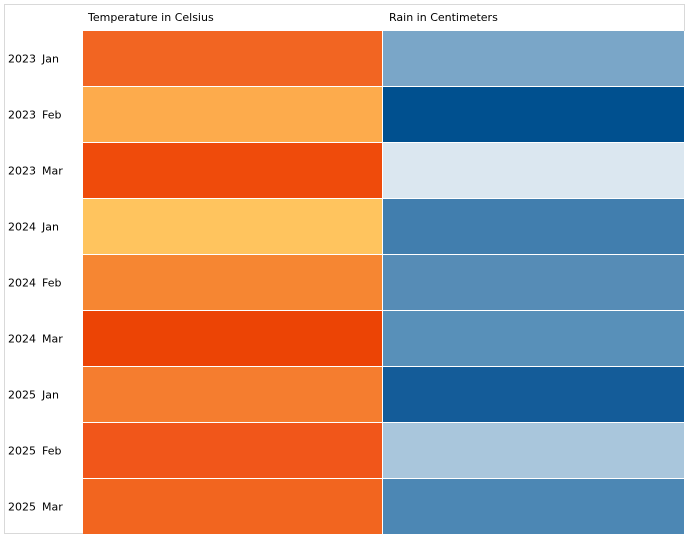 The width and height of the screenshot is (689, 539). What do you see at coordinates (151, 17) in the screenshot?
I see `column-header-0: Temperature in Celsius` at bounding box center [151, 17].